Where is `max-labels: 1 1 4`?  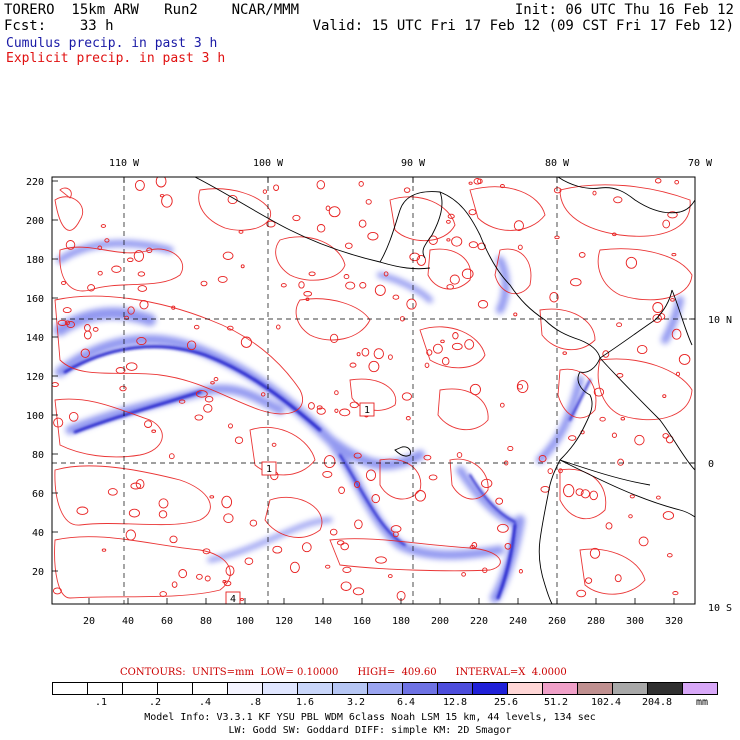 max-labels: 1 1 4 is located at coordinates (300, 503).